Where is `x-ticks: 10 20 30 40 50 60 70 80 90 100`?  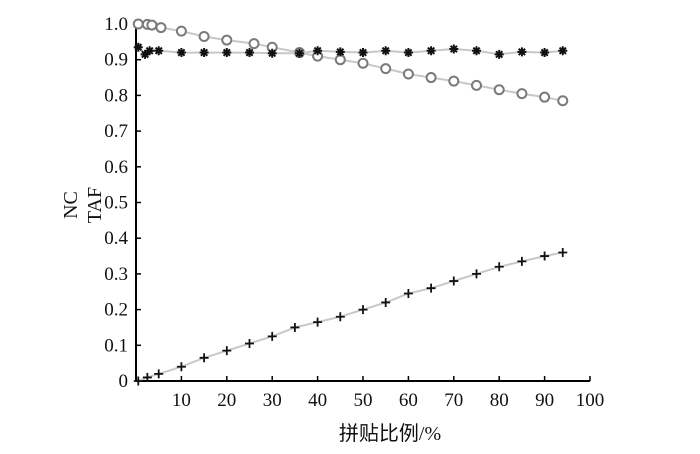 x-ticks: 10 20 30 40 50 60 70 80 90 100 is located at coordinates (388, 393).